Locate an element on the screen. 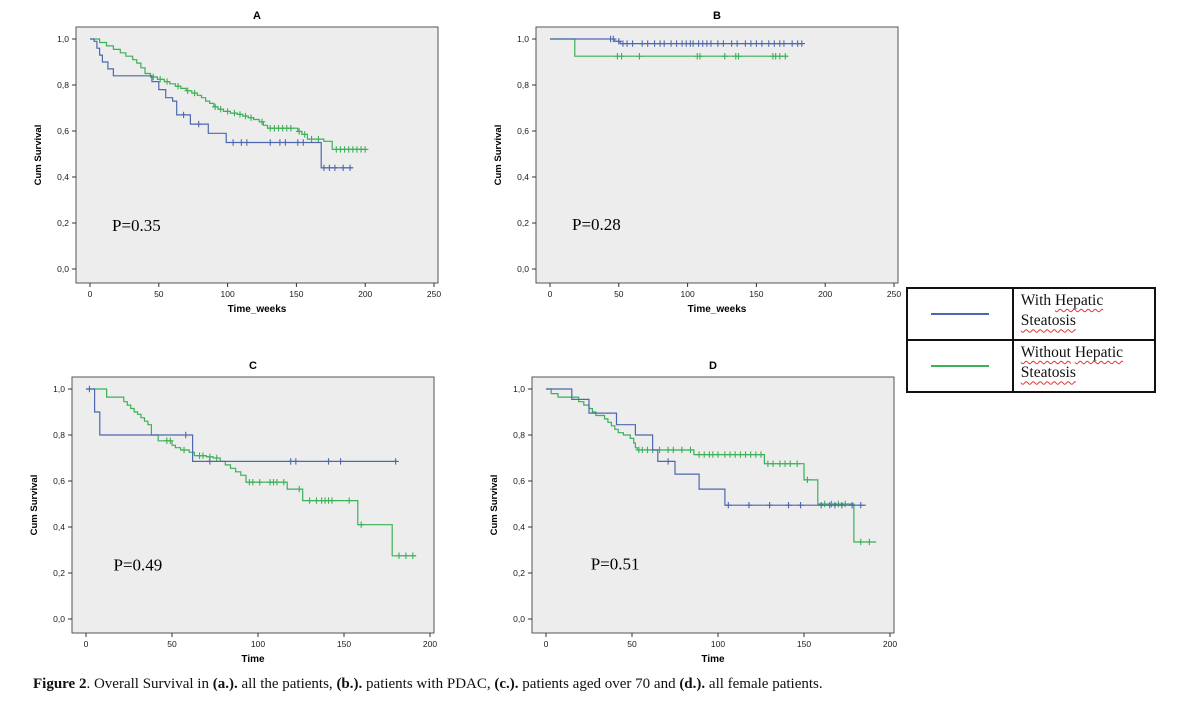 The height and width of the screenshot is (708, 1187). plot-area is located at coordinates (253, 505).